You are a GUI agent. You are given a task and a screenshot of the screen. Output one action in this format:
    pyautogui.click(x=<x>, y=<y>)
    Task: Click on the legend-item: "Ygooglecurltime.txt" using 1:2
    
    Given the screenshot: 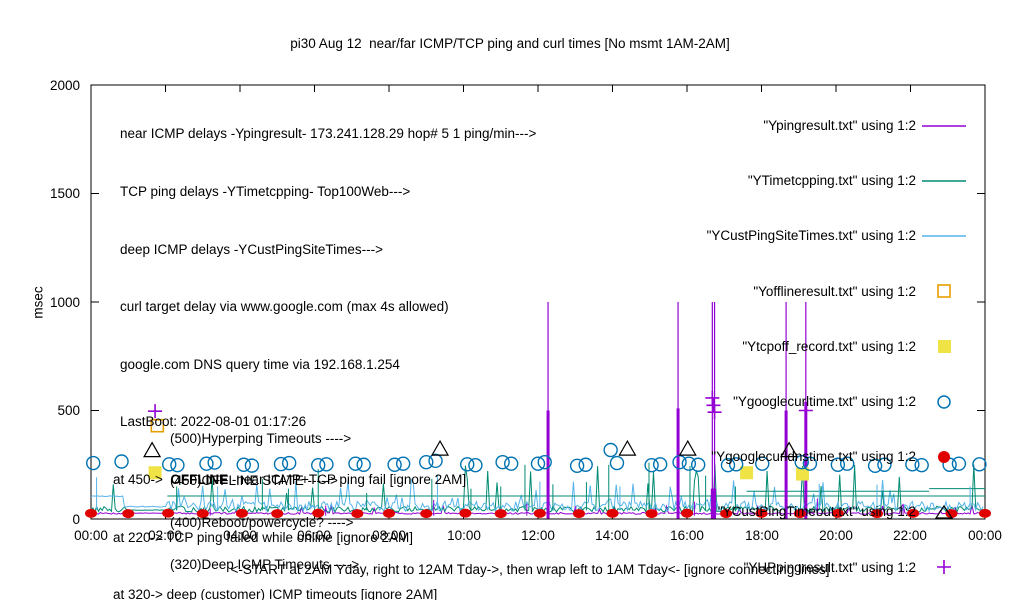 What is the action you would take?
    pyautogui.click(x=839, y=401)
    